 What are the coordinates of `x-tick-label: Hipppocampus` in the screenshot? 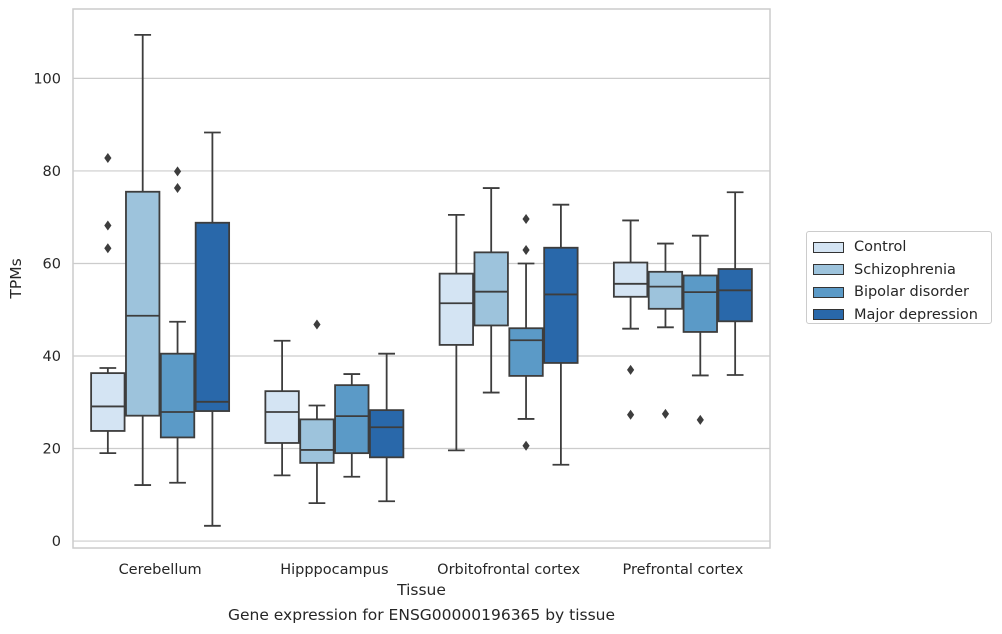 It's located at (334, 570).